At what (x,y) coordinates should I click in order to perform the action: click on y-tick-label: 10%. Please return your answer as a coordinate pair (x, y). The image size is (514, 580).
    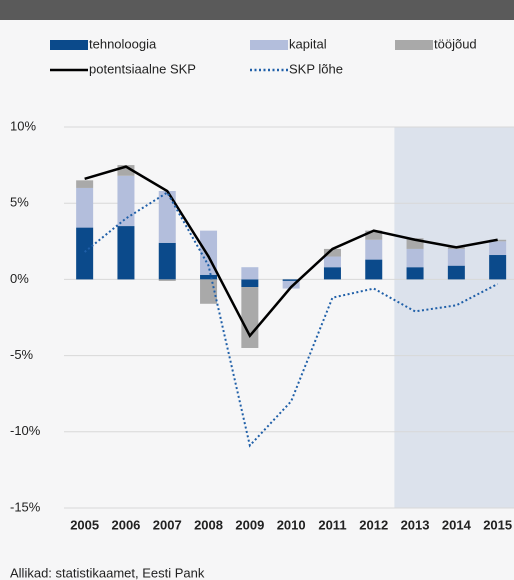
    Looking at the image, I should click on (23, 125).